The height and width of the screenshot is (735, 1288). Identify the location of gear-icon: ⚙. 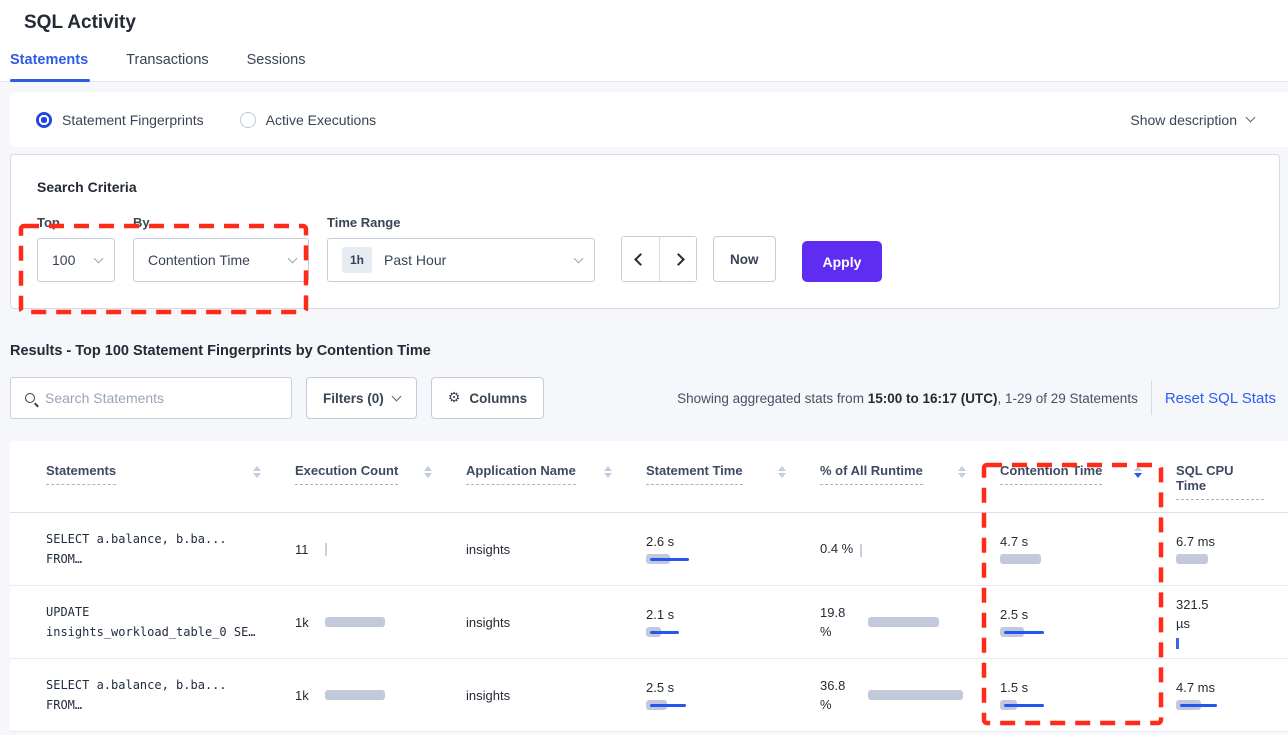
(454, 398).